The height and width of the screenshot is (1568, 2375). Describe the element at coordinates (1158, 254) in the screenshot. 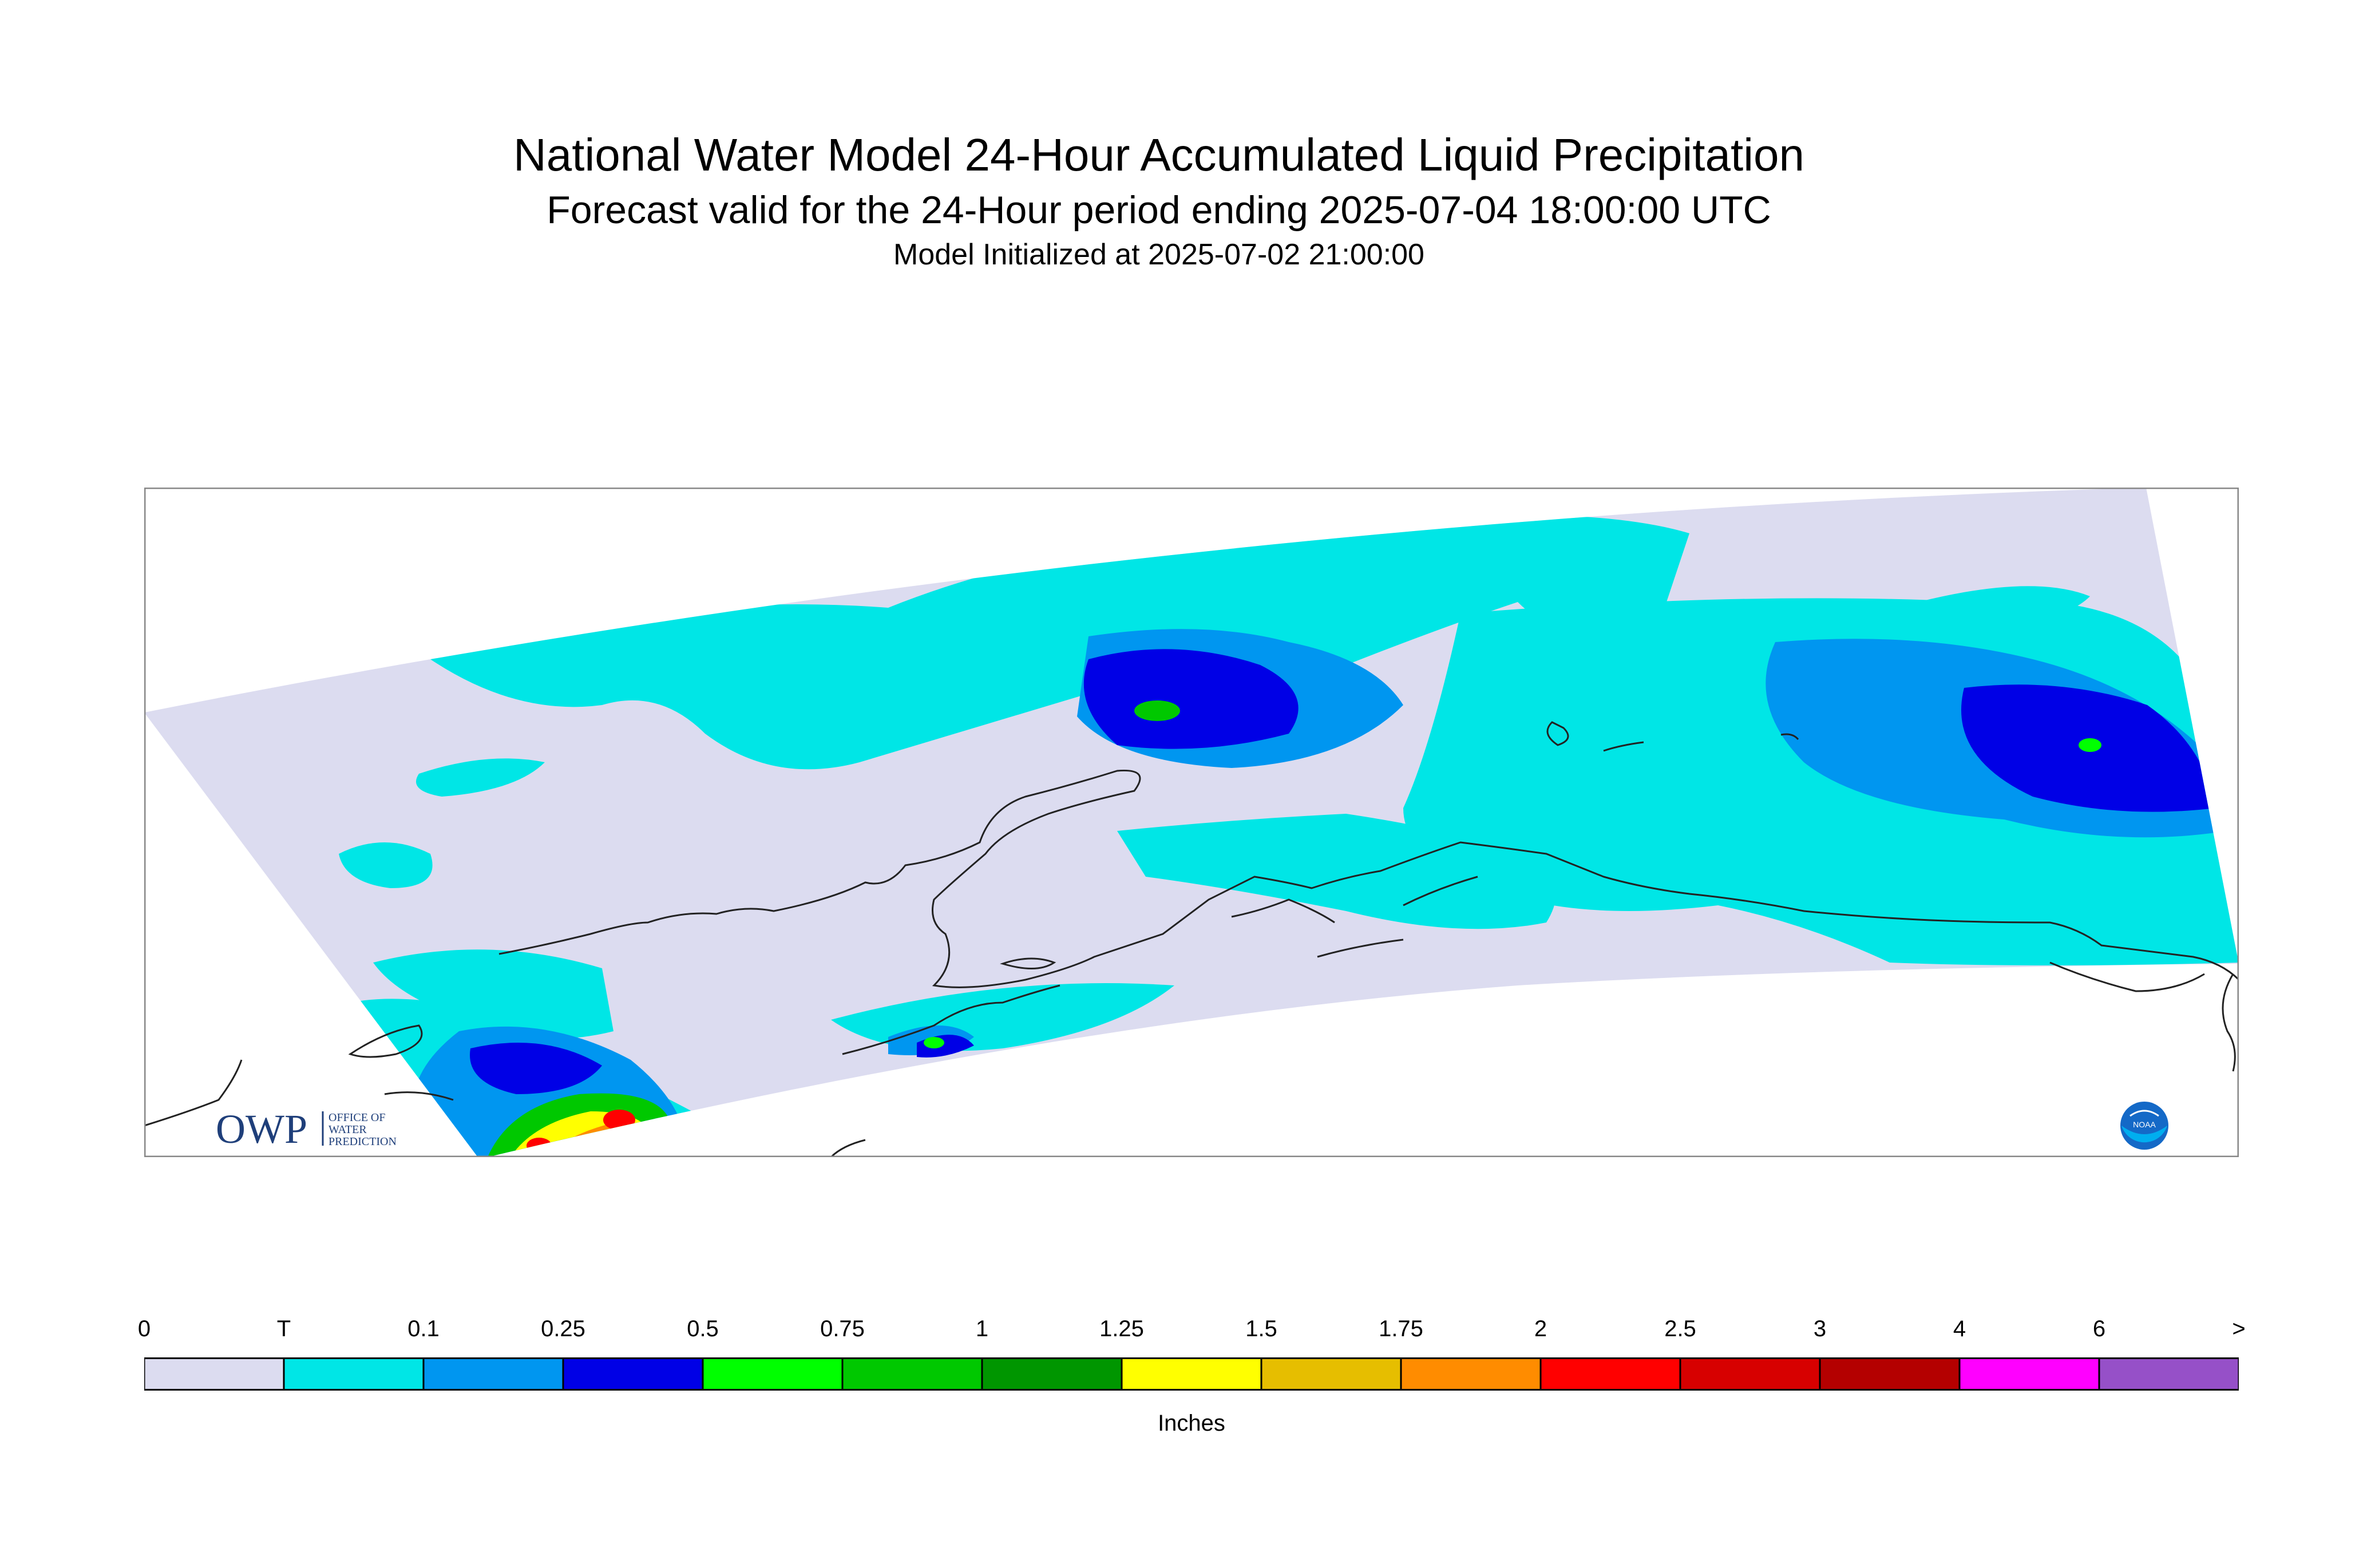

I see `model-init-subtitle: Model Initialized at 2025-07-02 21:00:00` at that location.